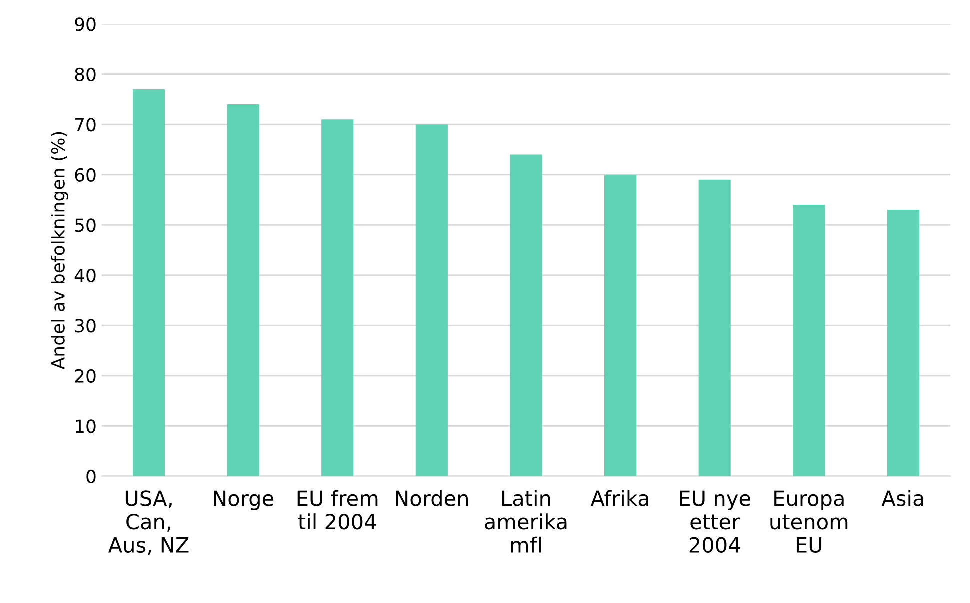  Describe the element at coordinates (85, 175) in the screenshot. I see `y-tick-label: 60` at that location.